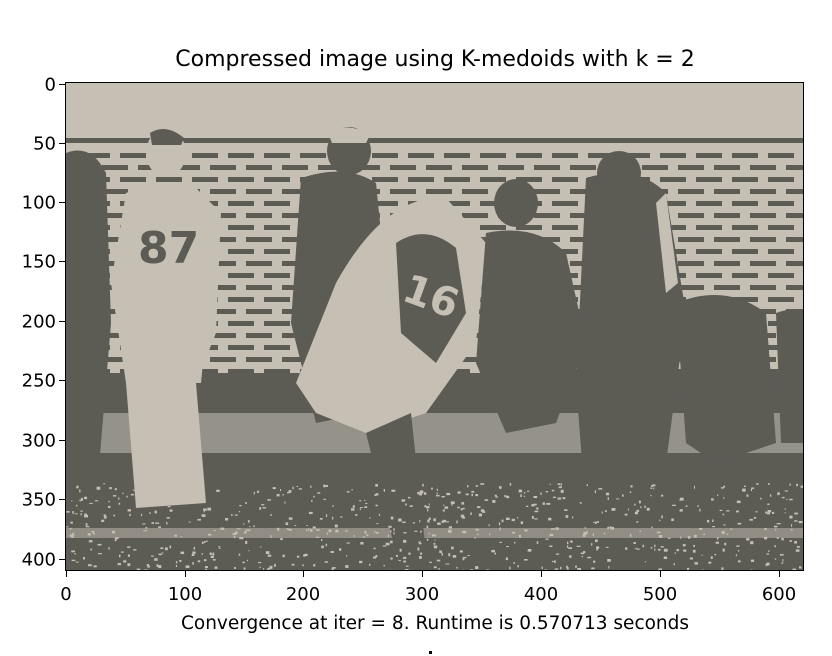  What do you see at coordinates (38, 322) in the screenshot?
I see `y-tick-label: 200` at bounding box center [38, 322].